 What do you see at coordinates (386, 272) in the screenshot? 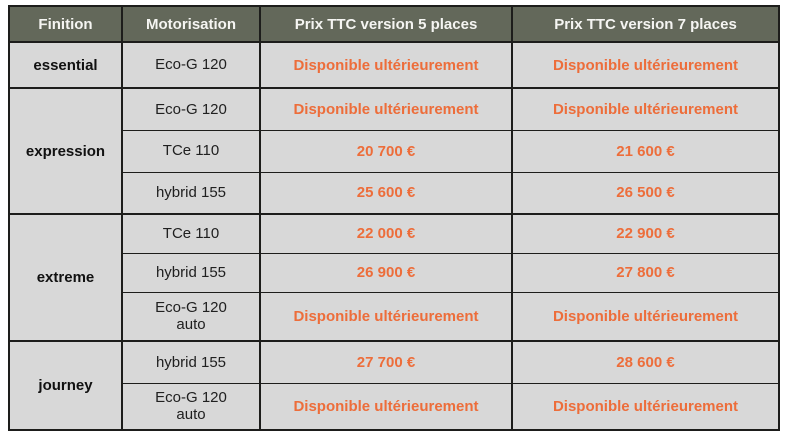
I see `price-5-places-cell: 26 900 €` at bounding box center [386, 272].